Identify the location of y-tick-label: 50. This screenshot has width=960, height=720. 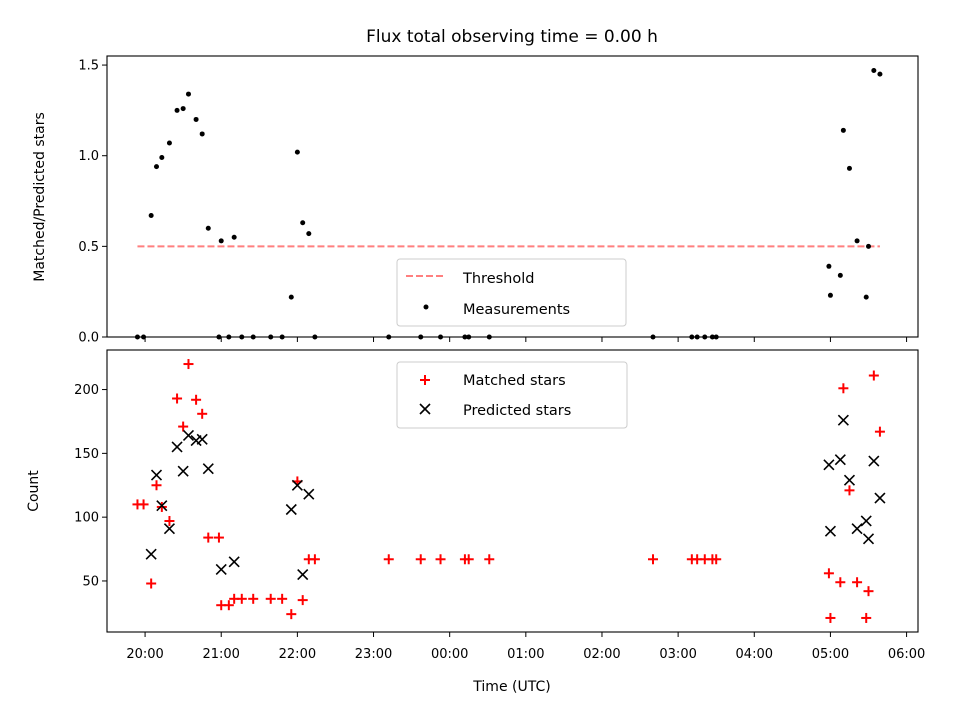
(90, 581).